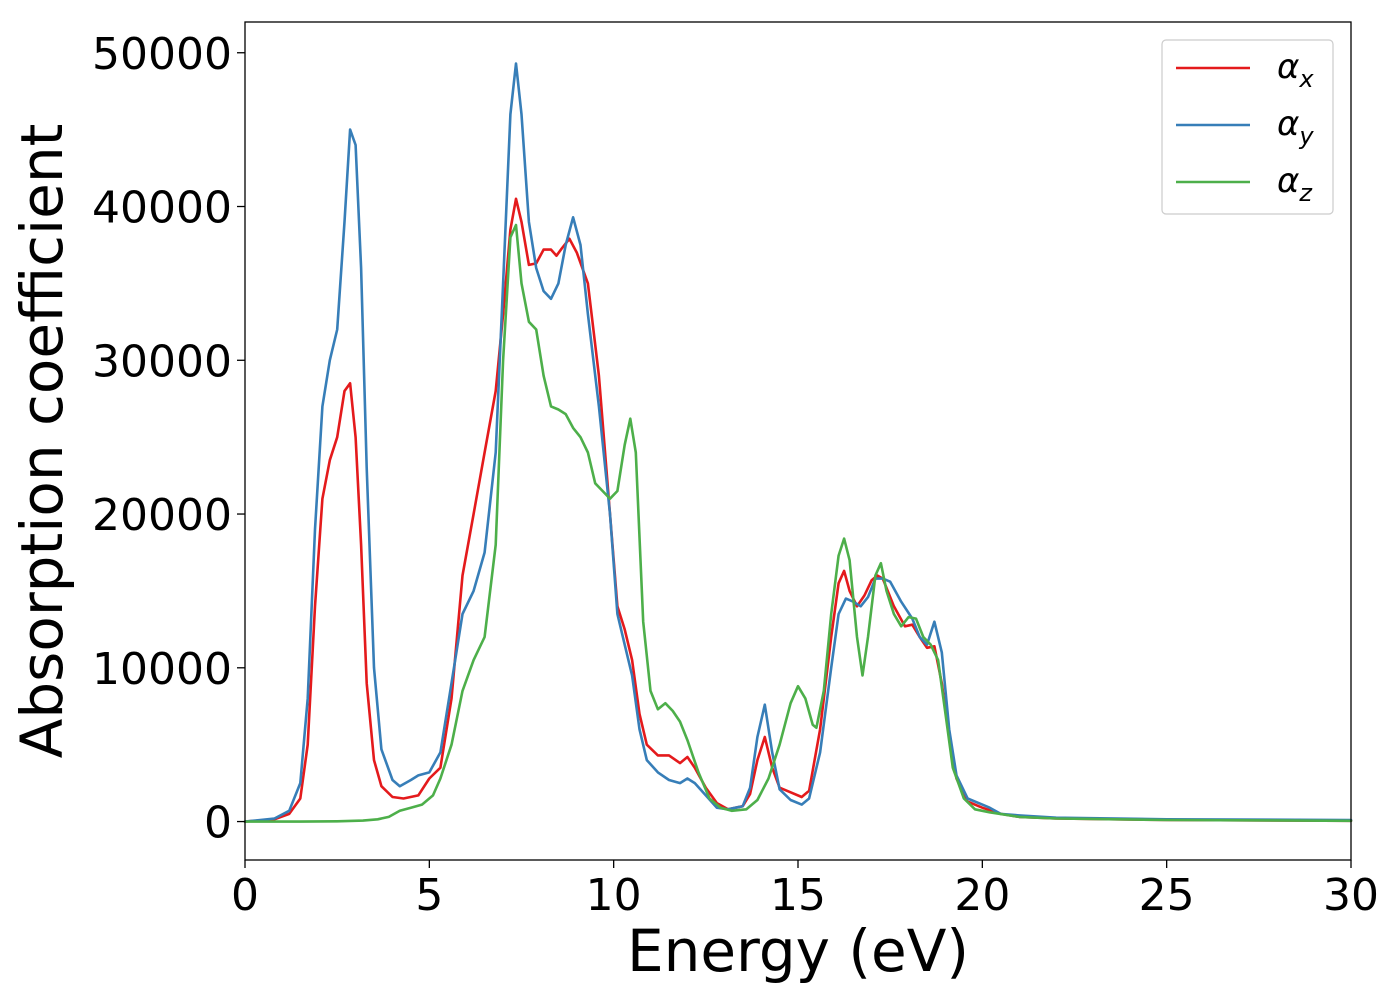 This screenshot has width=1400, height=1000. I want to click on y-tick-label: 30000, so click(162, 361).